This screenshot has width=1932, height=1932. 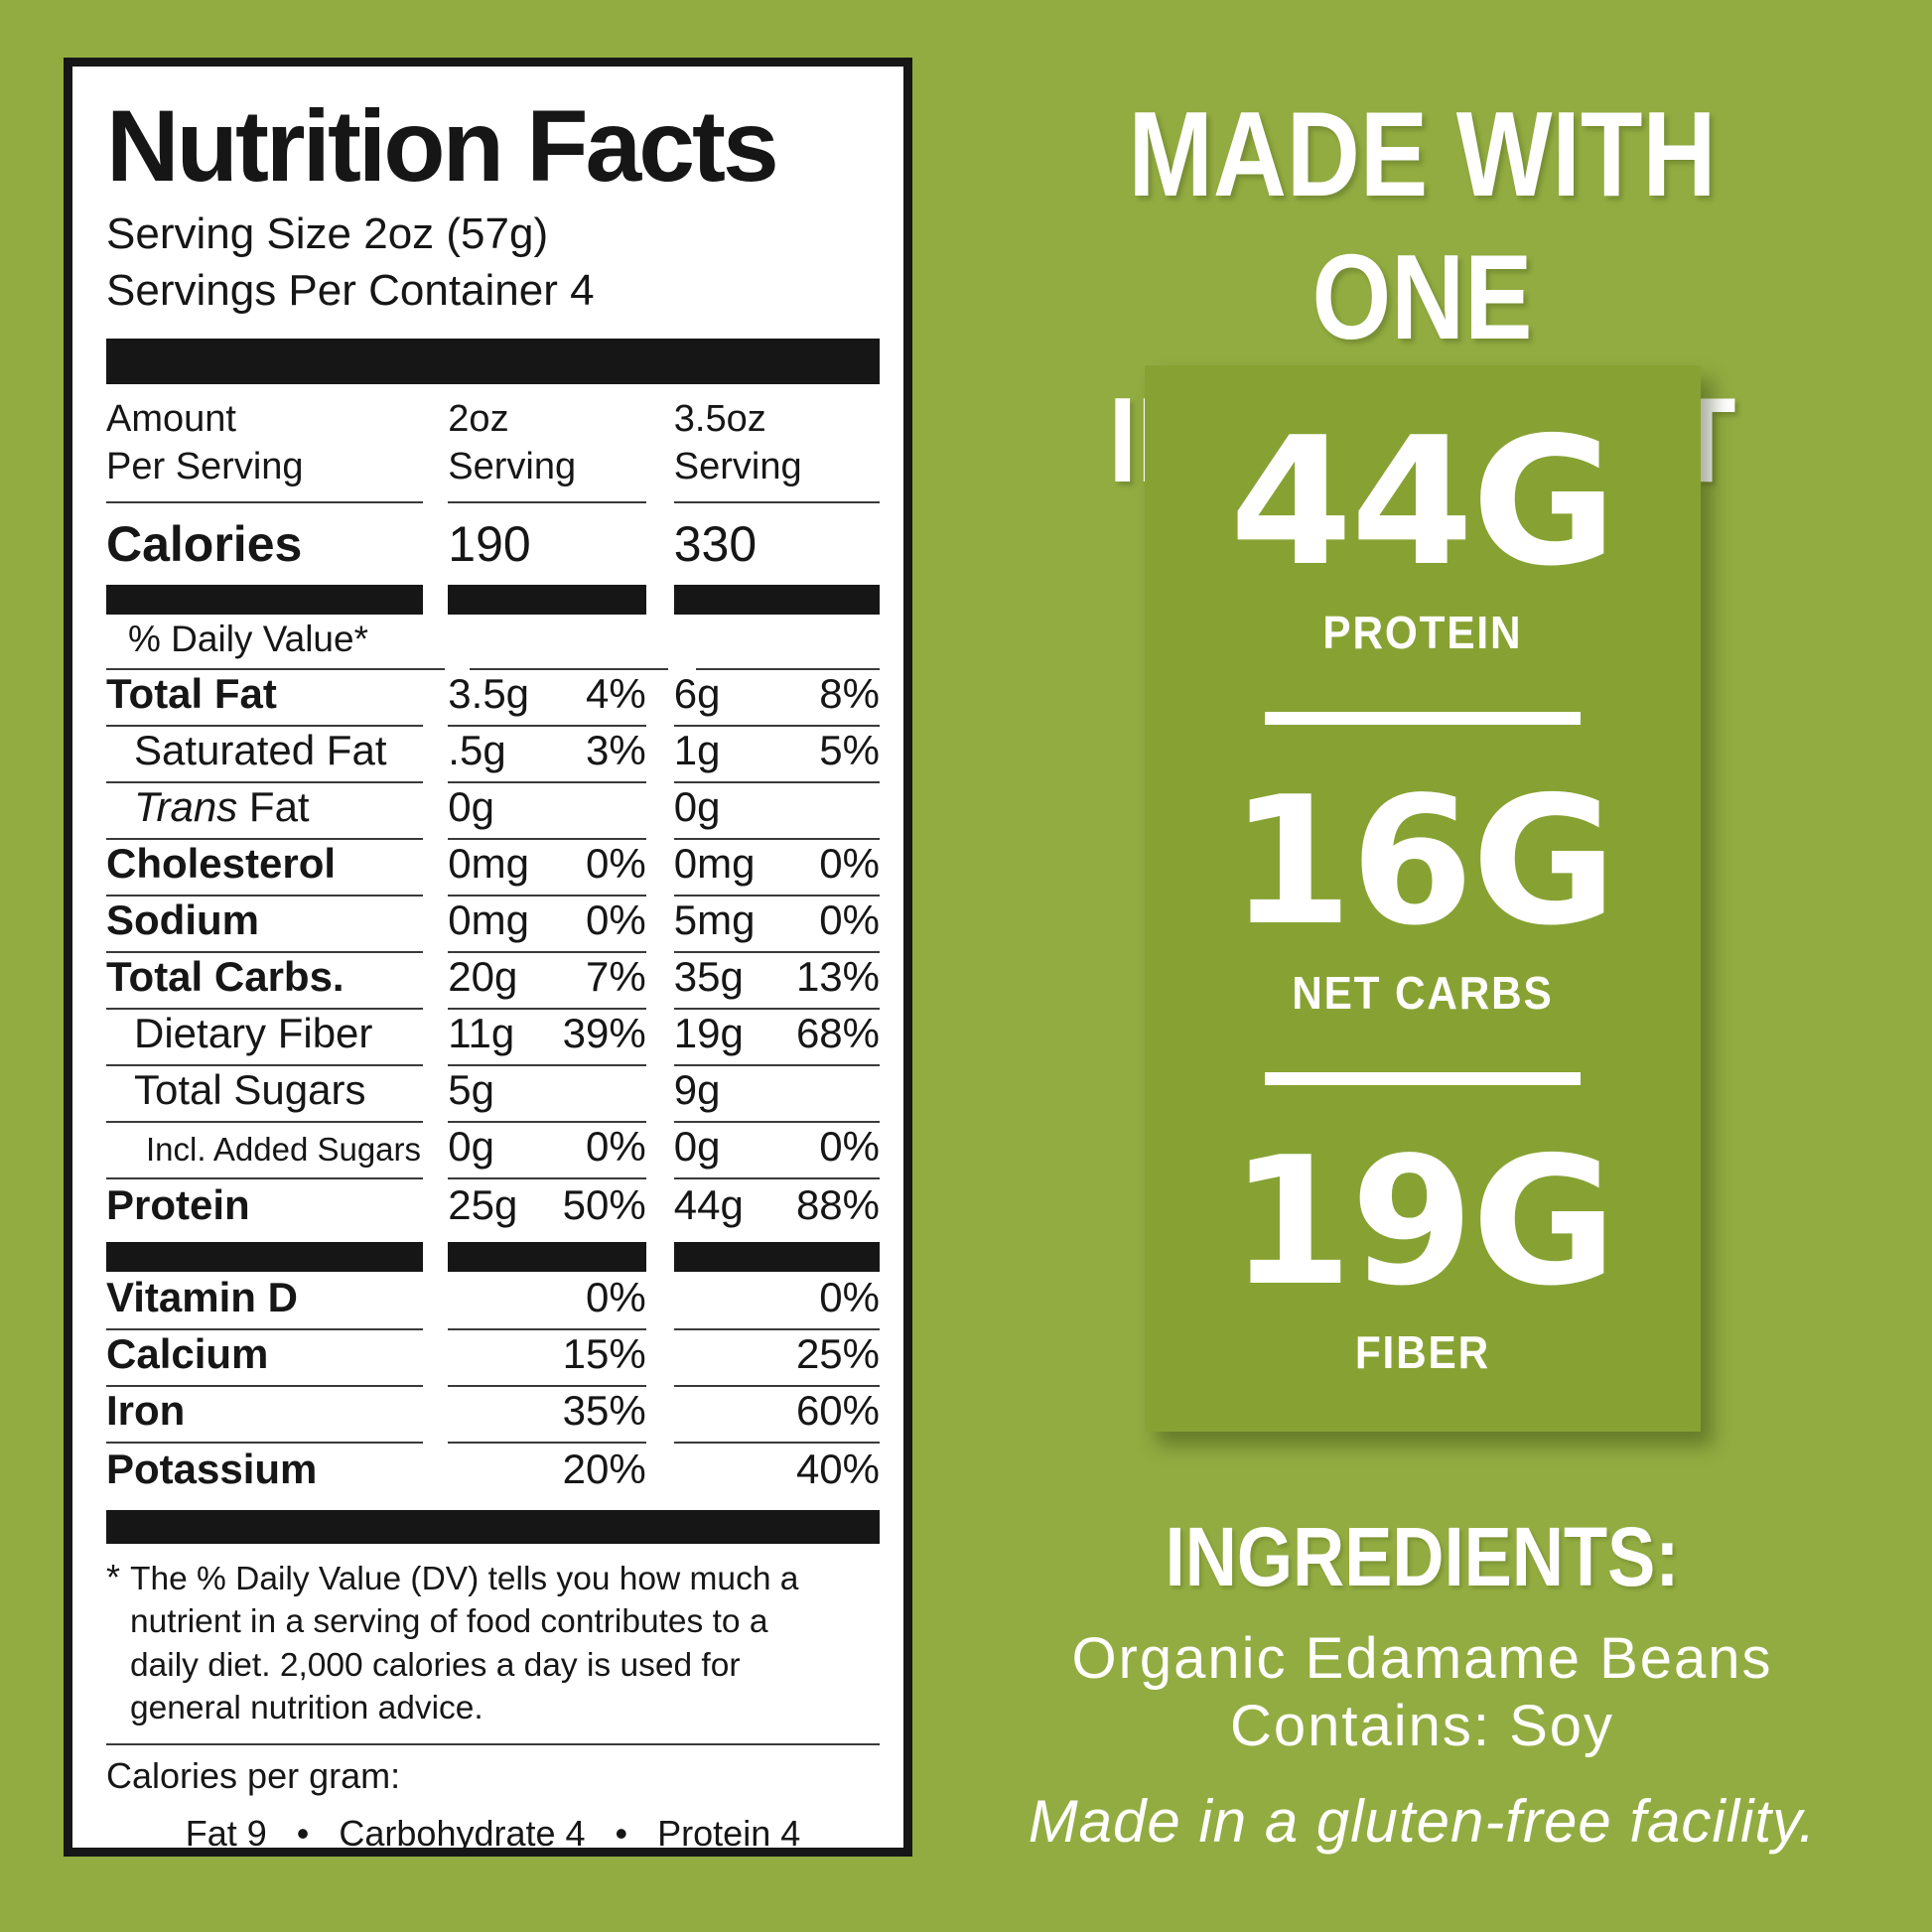 I want to click on nutrient-row: Cholesterol 0mg 0% 0mg 0%, so click(x=493, y=869).